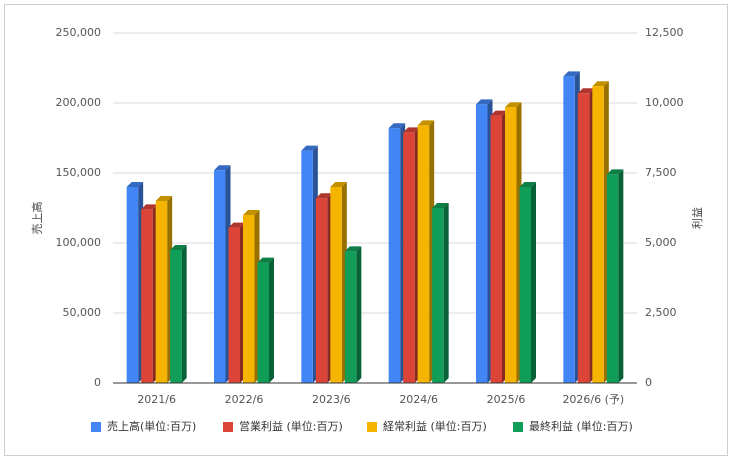  What do you see at coordinates (440, 293) in the screenshot?
I see `bar-2024/6-最終利益 (単位:百万)` at bounding box center [440, 293].